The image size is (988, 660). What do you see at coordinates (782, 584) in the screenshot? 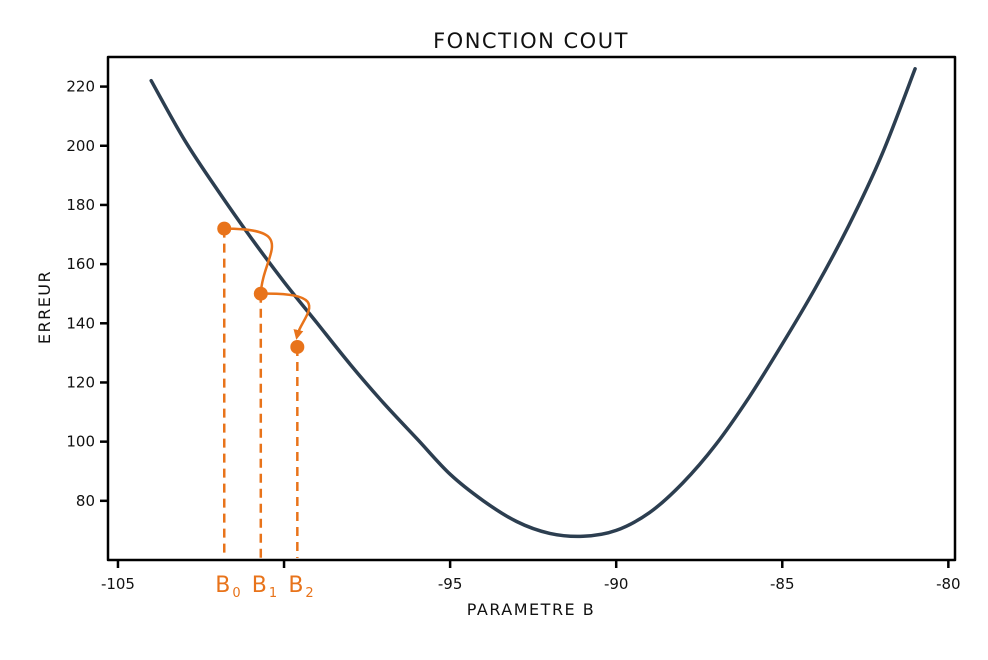
I see `x-tick-label: -85` at bounding box center [782, 584].